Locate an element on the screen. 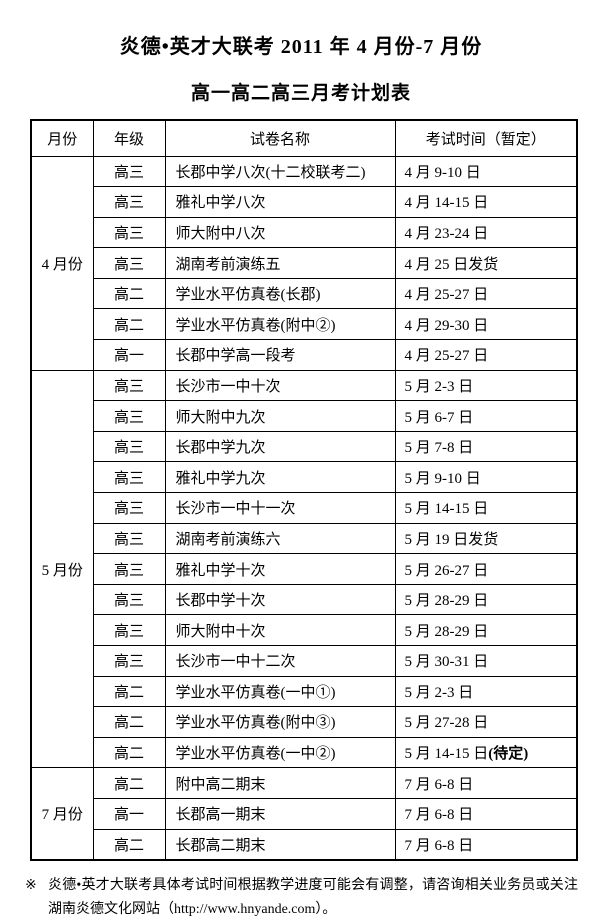  paper-name-cell: 长郡中学九次 is located at coordinates (280, 446).